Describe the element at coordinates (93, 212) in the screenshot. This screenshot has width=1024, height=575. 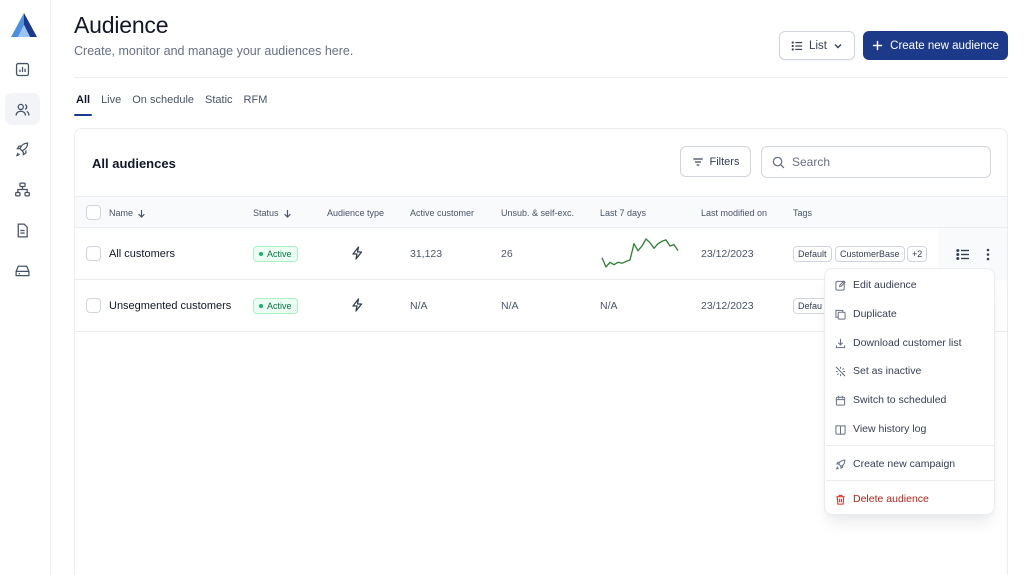
I see `select-all-checkbox` at that location.